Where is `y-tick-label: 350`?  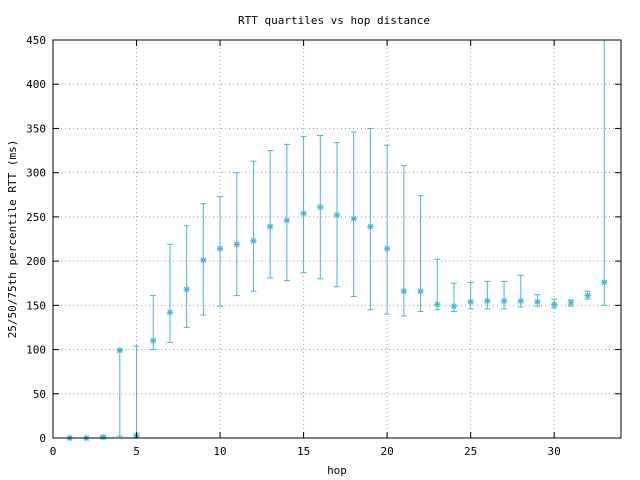
y-tick-label: 350 is located at coordinates (36, 128).